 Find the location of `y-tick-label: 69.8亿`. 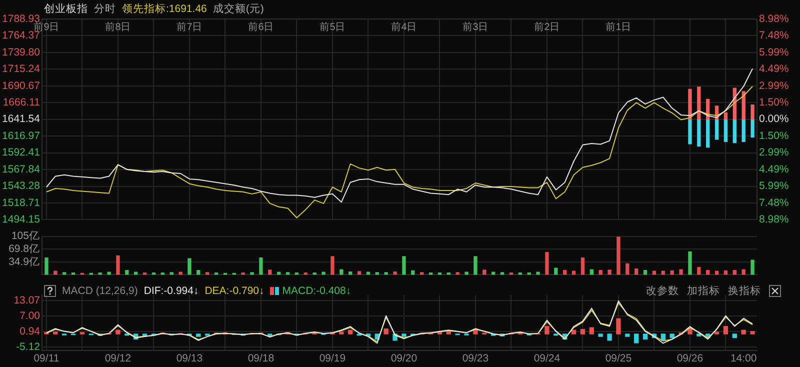

y-tick-label: 69.8亿 is located at coordinates (24, 249).